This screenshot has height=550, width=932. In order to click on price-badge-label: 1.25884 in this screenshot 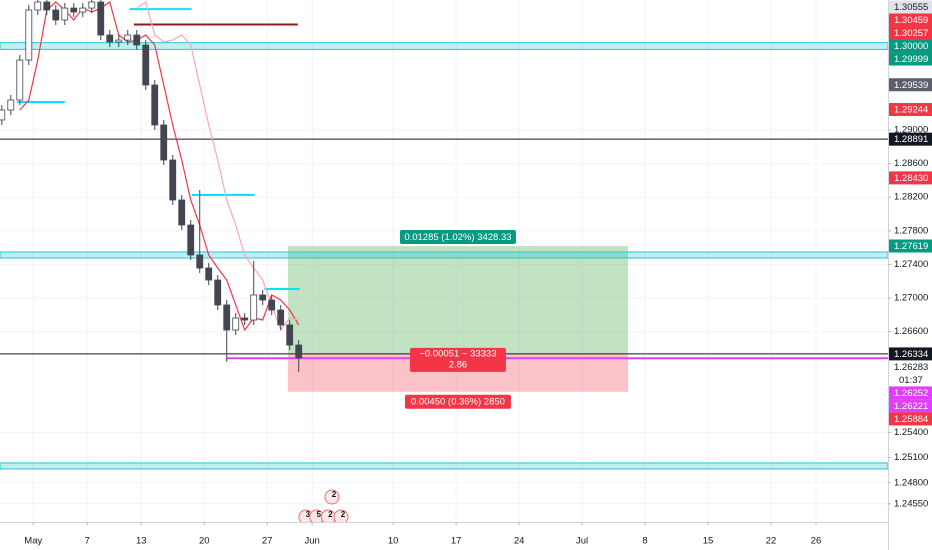, I will do `click(911, 419)`.